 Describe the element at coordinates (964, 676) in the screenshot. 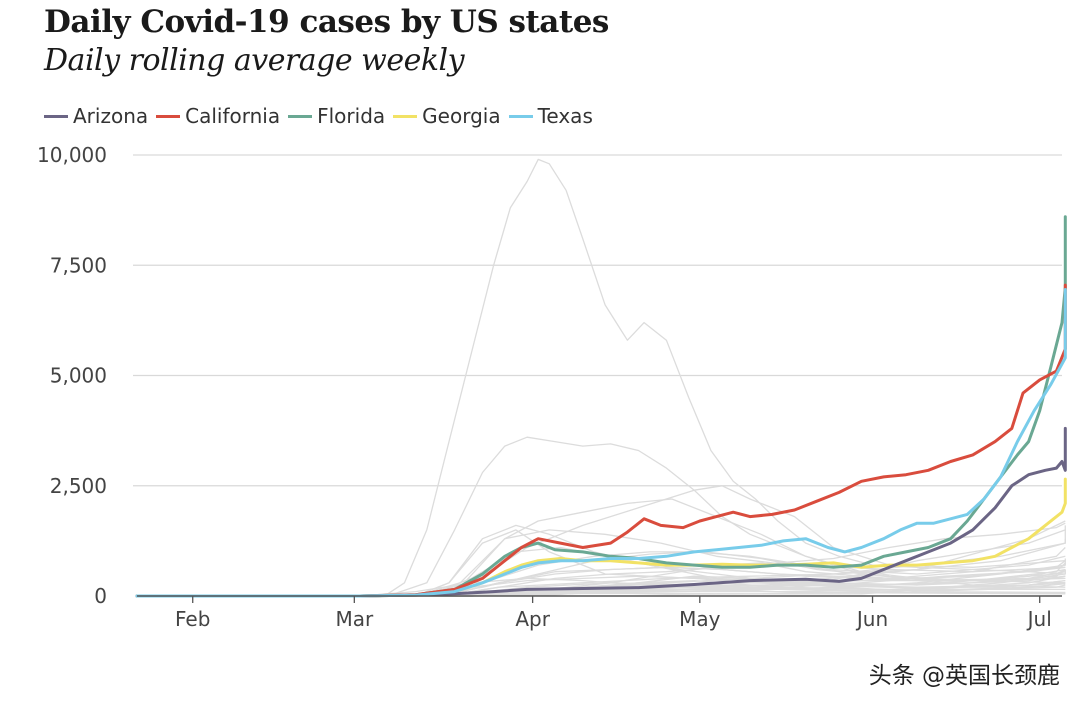

I see `watermark: 头条 @英国长颈鹿` at that location.